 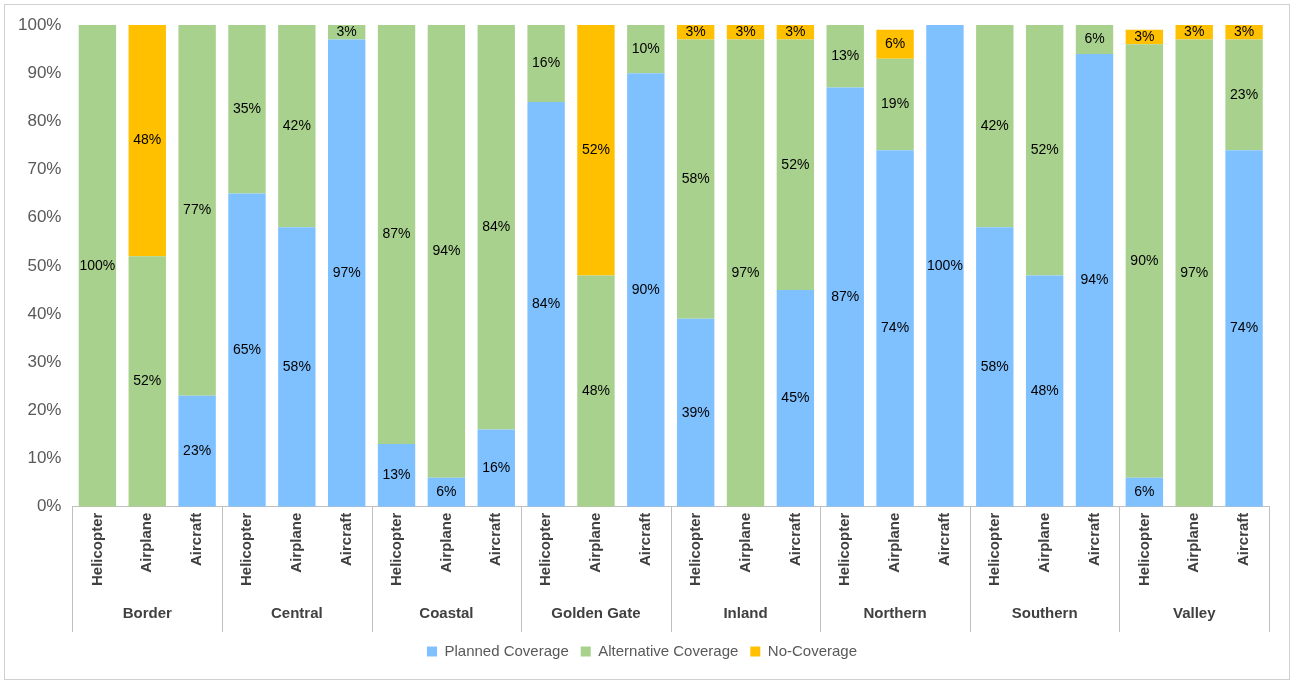 I want to click on data-label: 39%, so click(x=695, y=411).